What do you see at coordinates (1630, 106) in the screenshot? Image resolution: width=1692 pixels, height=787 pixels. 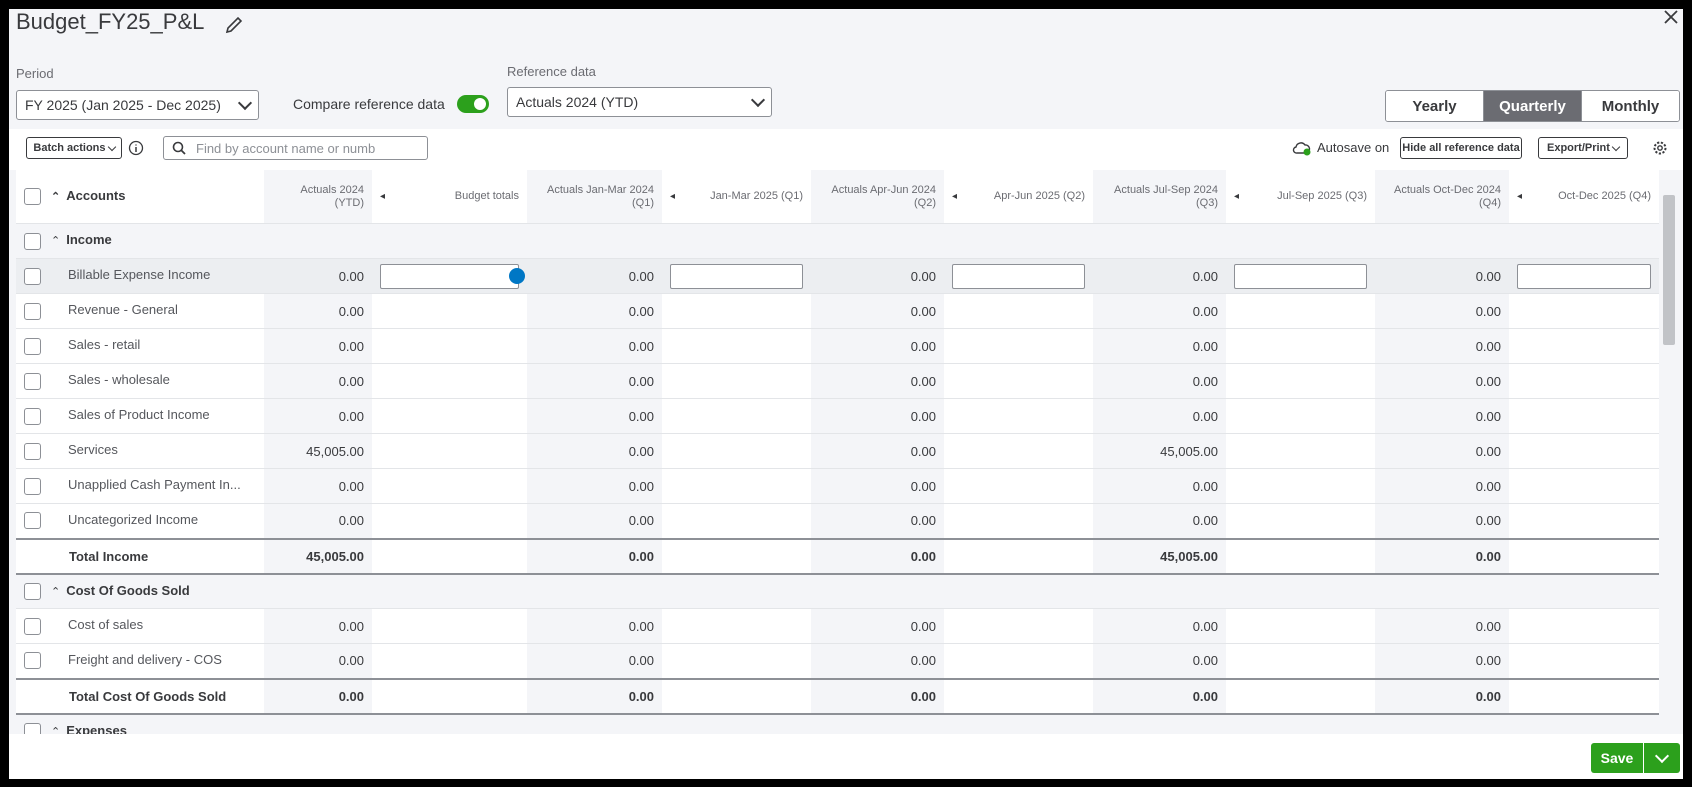 I see `view-option: Monthly` at bounding box center [1630, 106].